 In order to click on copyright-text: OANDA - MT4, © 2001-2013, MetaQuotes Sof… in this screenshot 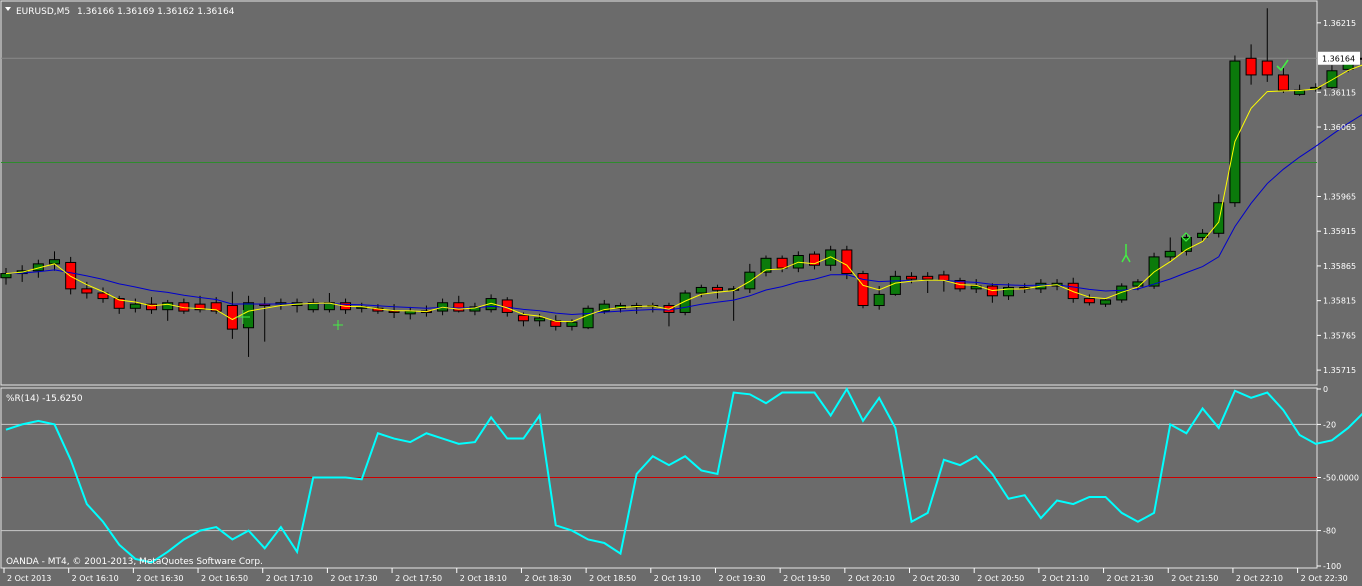, I will do `click(134, 562)`.